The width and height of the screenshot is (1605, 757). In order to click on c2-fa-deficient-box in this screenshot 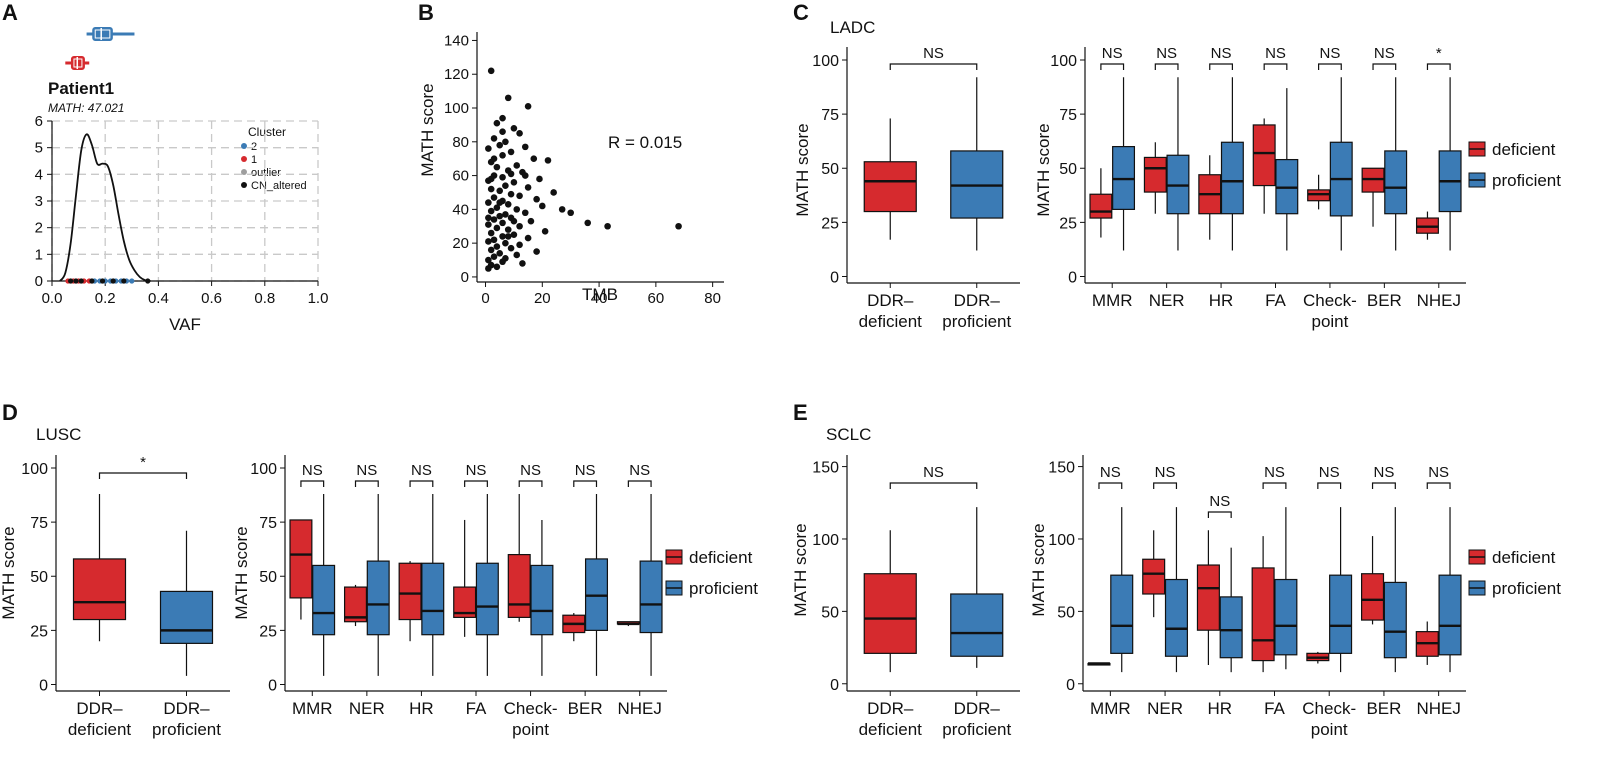, I will do `click(1264, 155)`.